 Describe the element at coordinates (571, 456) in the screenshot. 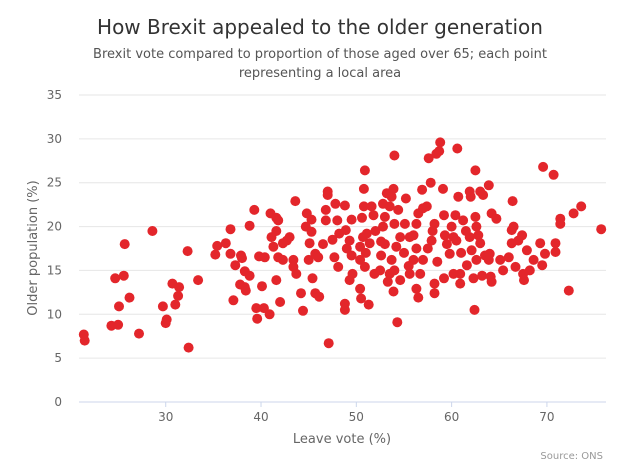

I see `source-credit: Source: ONS` at that location.